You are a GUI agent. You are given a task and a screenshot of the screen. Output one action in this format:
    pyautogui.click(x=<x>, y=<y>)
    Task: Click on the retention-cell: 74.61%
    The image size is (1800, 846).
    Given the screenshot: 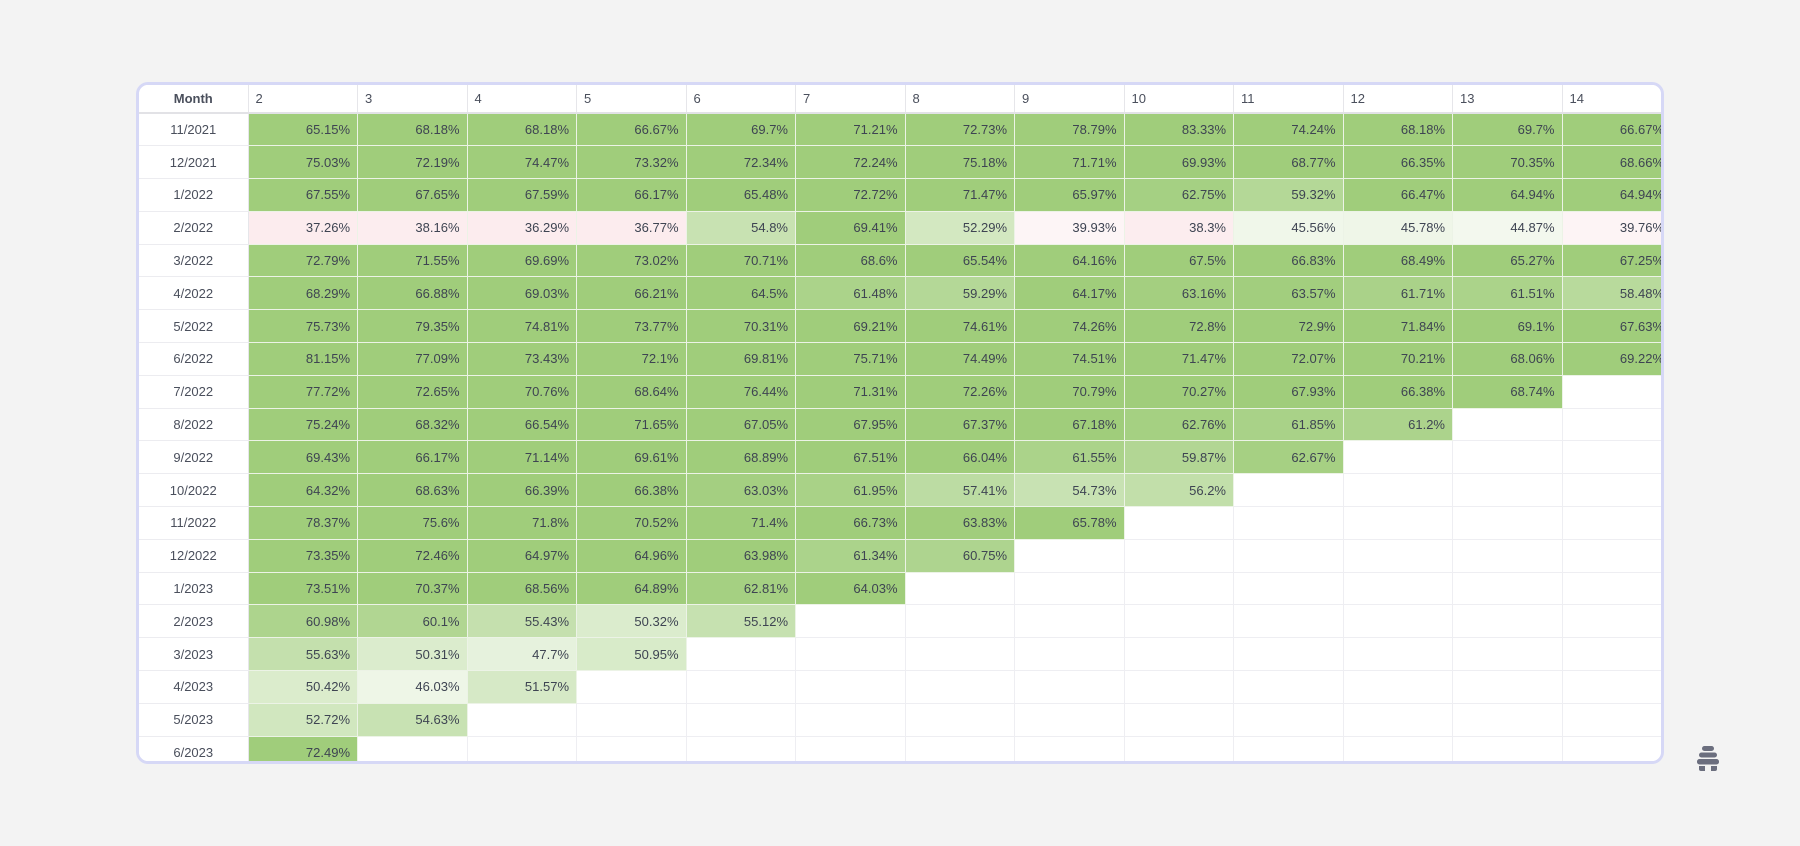 What is the action you would take?
    pyautogui.click(x=960, y=326)
    